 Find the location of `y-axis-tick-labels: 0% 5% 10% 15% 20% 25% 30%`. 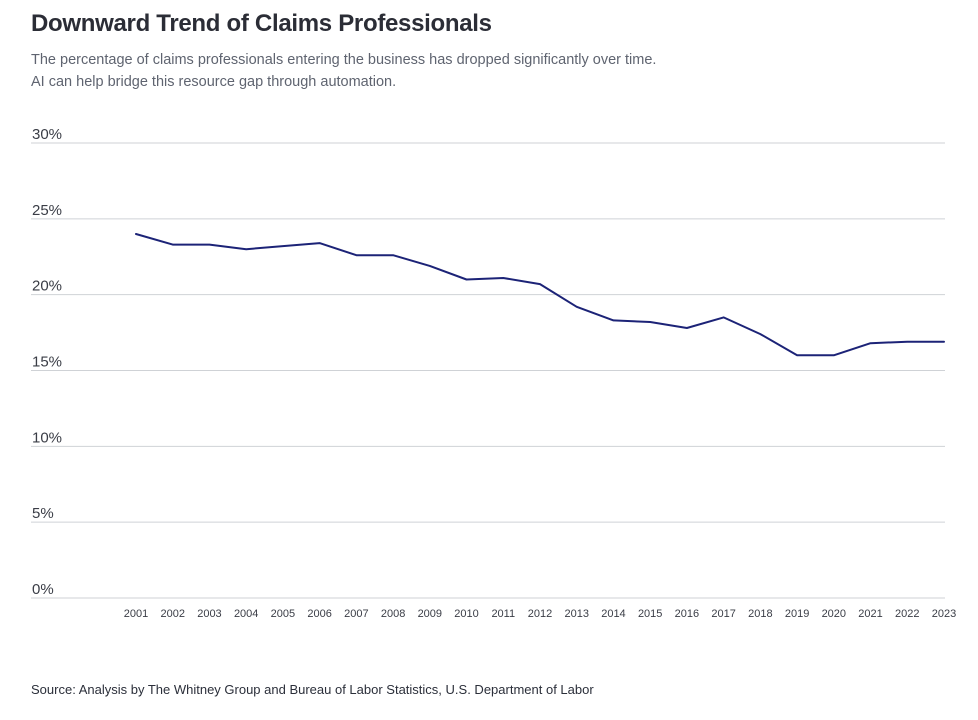

y-axis-tick-labels: 0% 5% 10% 15% 20% 25% 30% is located at coordinates (47, 362).